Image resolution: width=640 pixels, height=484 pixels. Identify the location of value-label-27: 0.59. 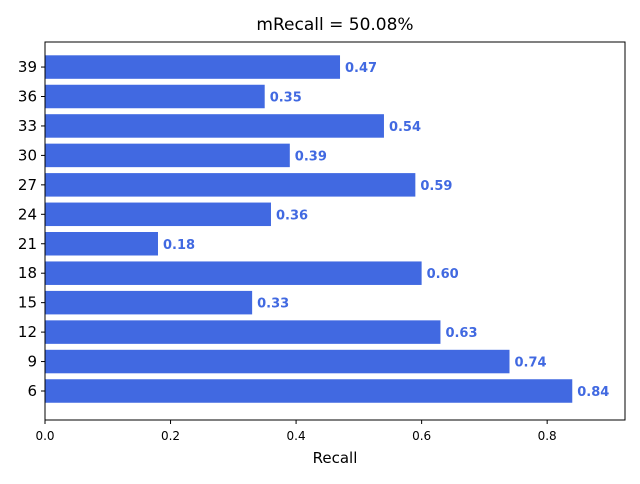
(436, 186).